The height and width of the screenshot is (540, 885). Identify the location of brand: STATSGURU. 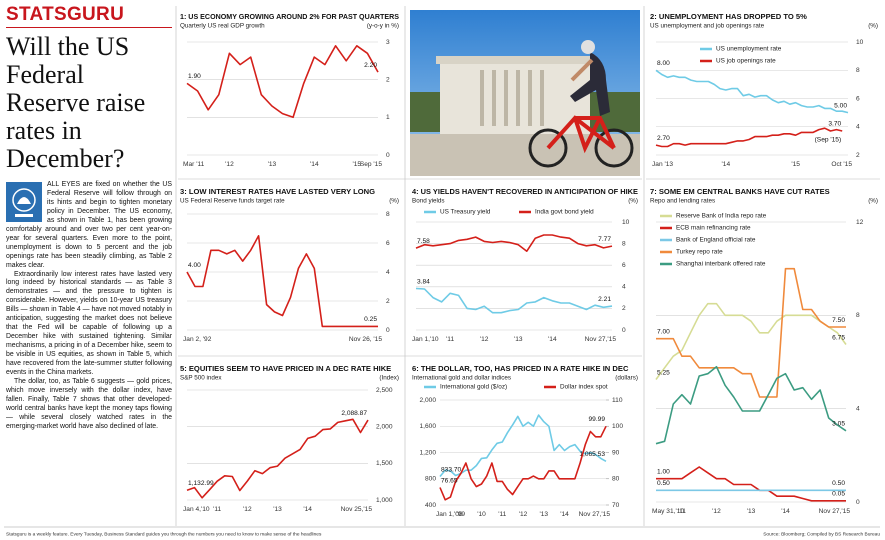
(89, 16).